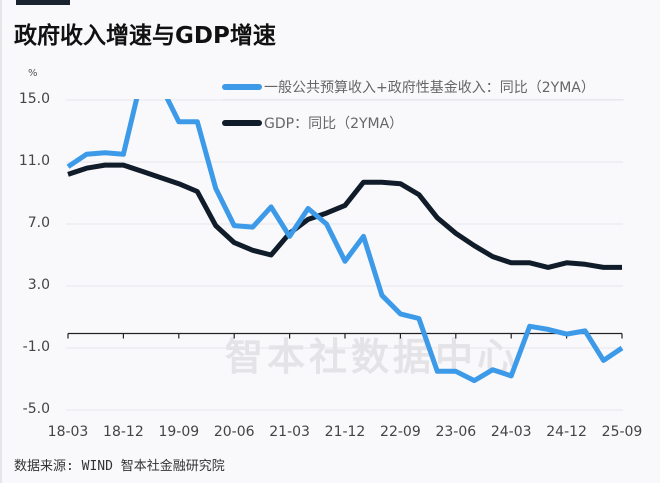 This screenshot has width=660, height=483. Describe the element at coordinates (622, 432) in the screenshot. I see `x-tick-label: 25-09` at that location.